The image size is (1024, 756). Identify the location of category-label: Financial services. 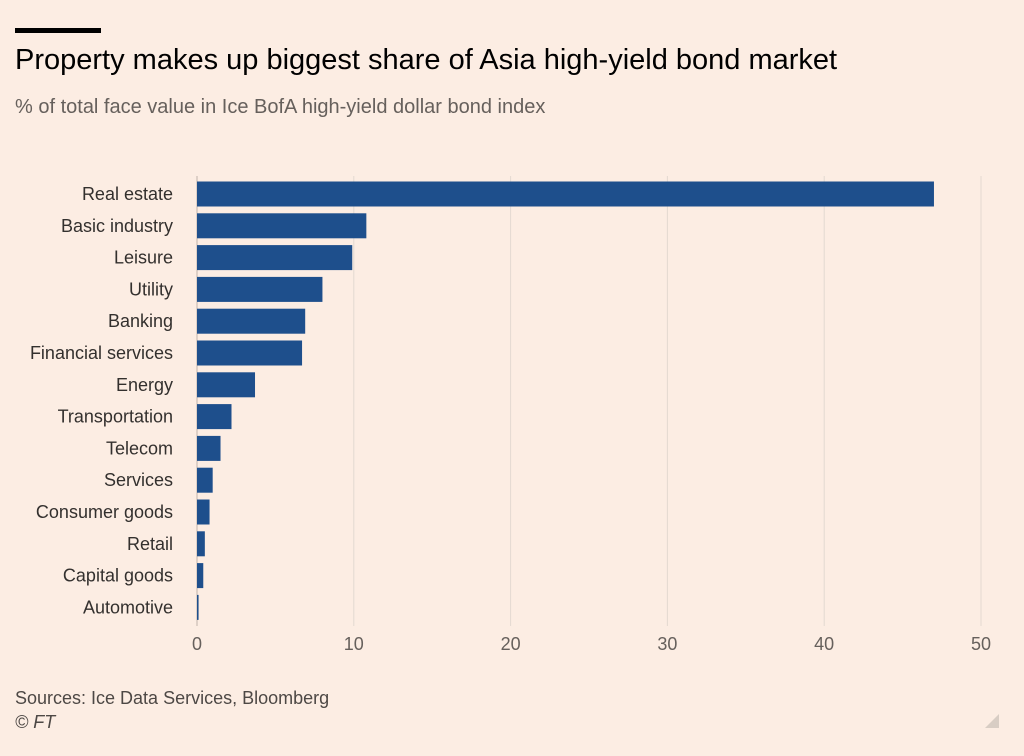
(101, 353).